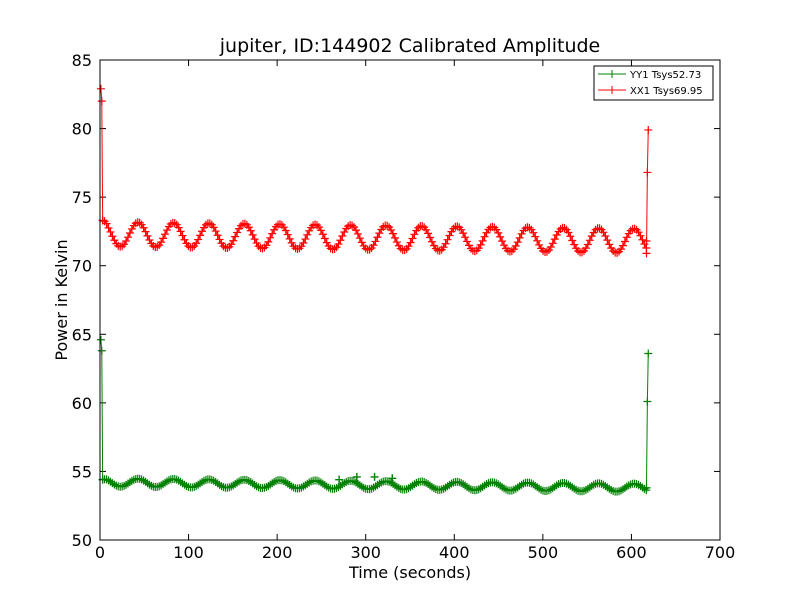 The width and height of the screenshot is (800, 600). Describe the element at coordinates (82, 334) in the screenshot. I see `y-tick-label: 65` at that location.